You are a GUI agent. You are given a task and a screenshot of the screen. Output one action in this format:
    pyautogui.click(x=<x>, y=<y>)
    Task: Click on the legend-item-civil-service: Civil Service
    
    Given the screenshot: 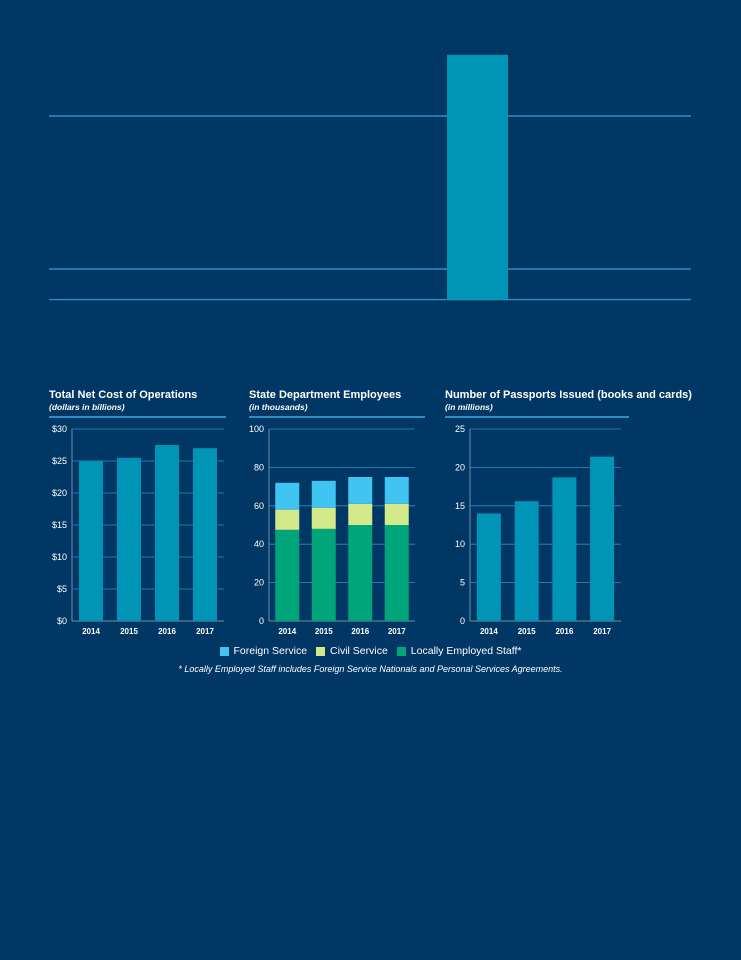 What is the action you would take?
    pyautogui.click(x=352, y=651)
    